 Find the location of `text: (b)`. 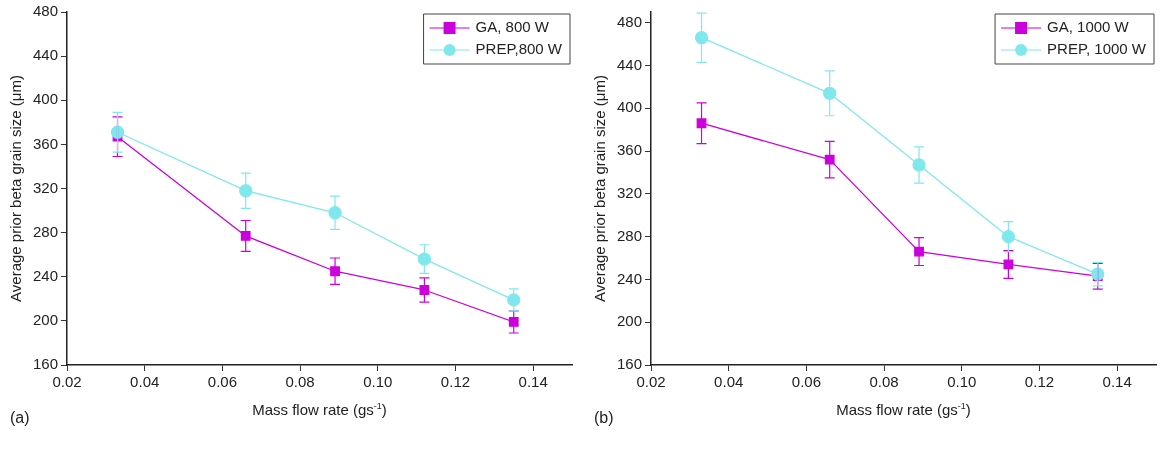

text: (b) is located at coordinates (604, 418).